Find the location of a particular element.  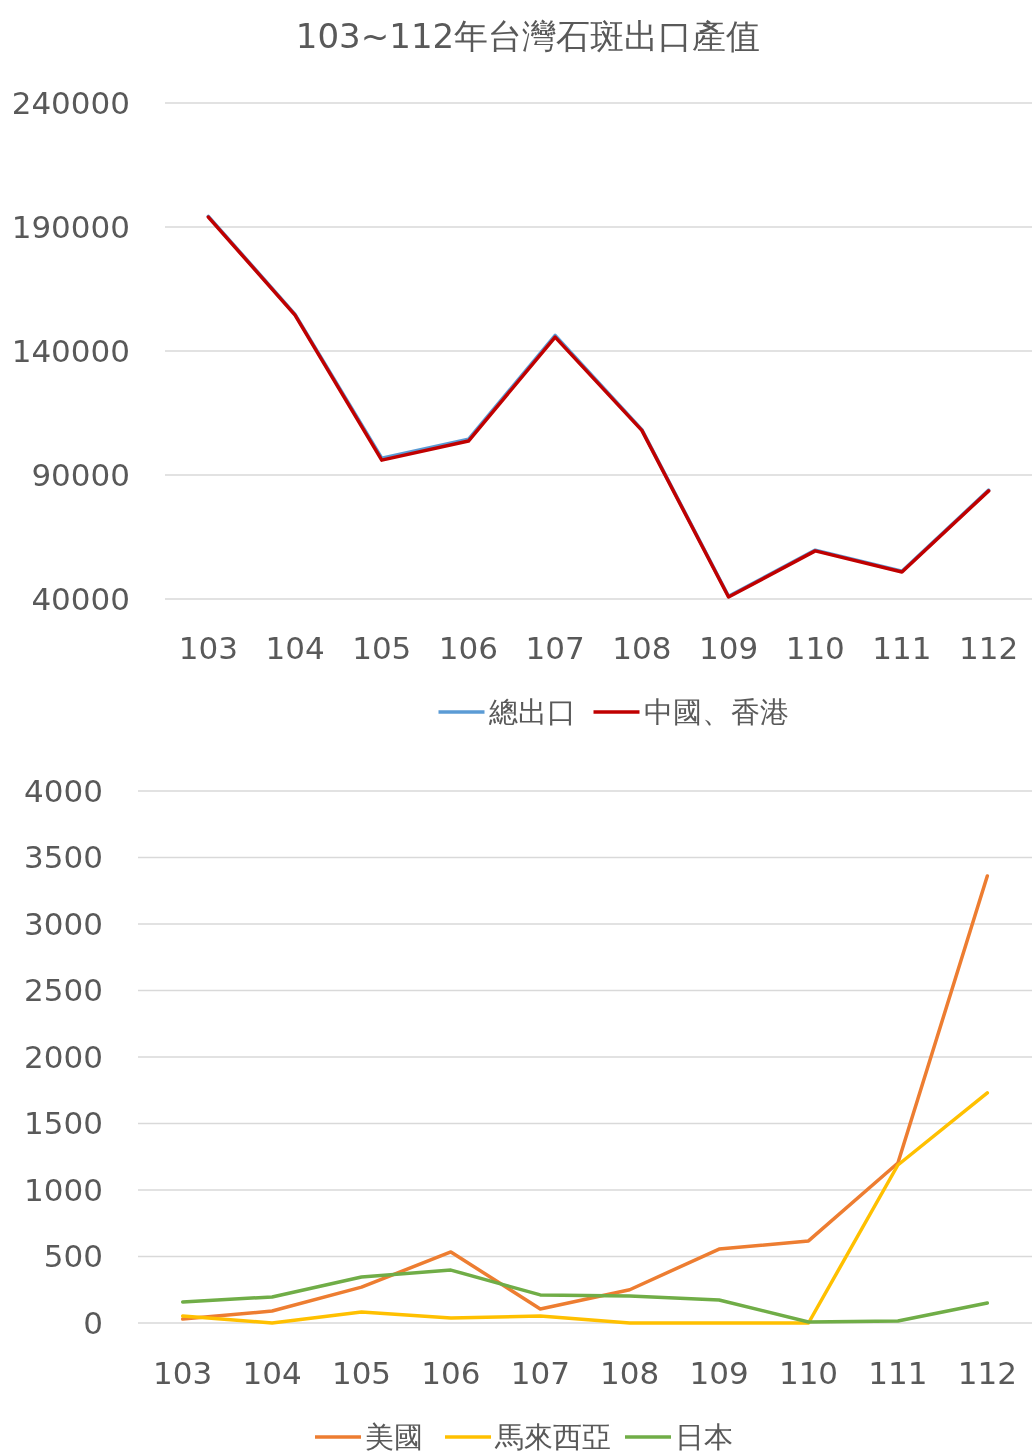

y-tick-label: 240000 is located at coordinates (70, 102).